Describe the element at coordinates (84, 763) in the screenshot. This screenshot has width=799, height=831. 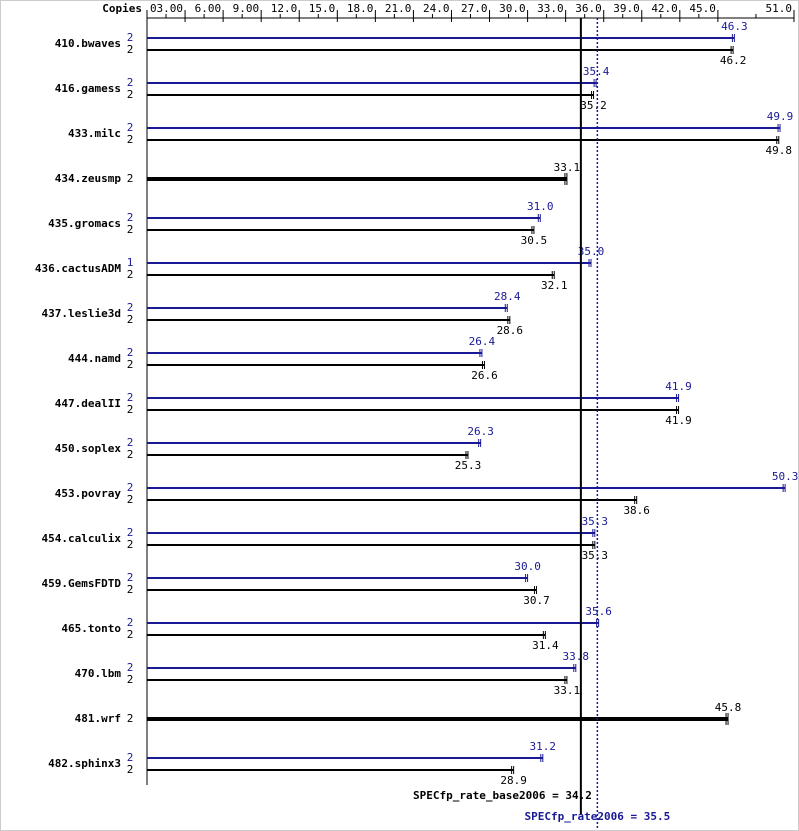
I see `benchmark-label: 482.sphinx3` at that location.